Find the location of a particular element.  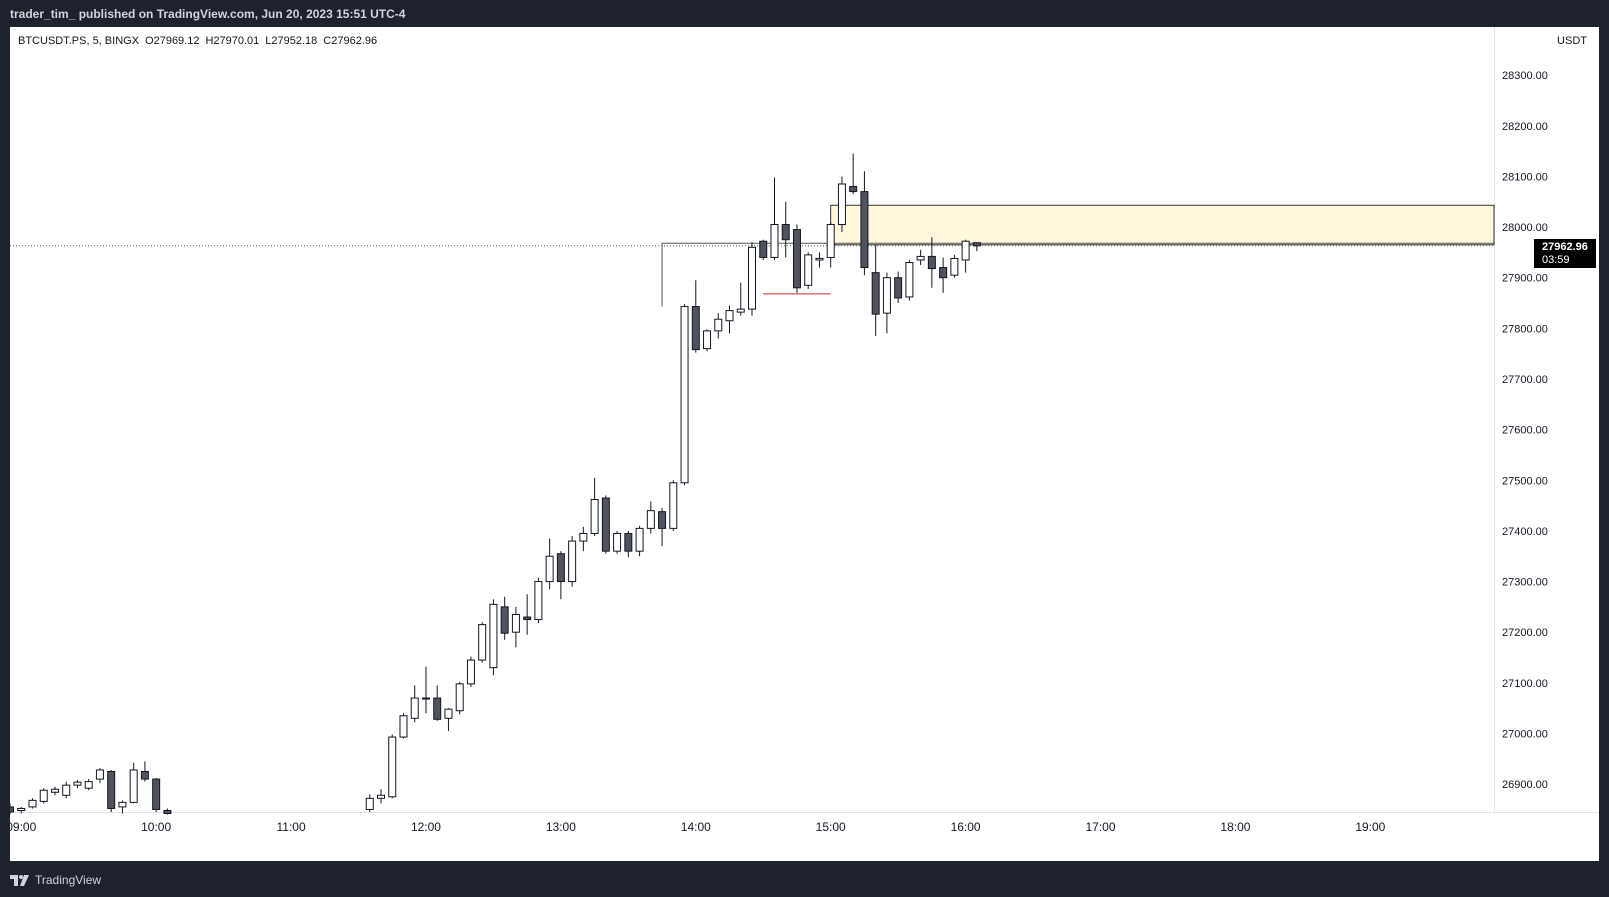

x-tick-label: 10:00 is located at coordinates (156, 827).